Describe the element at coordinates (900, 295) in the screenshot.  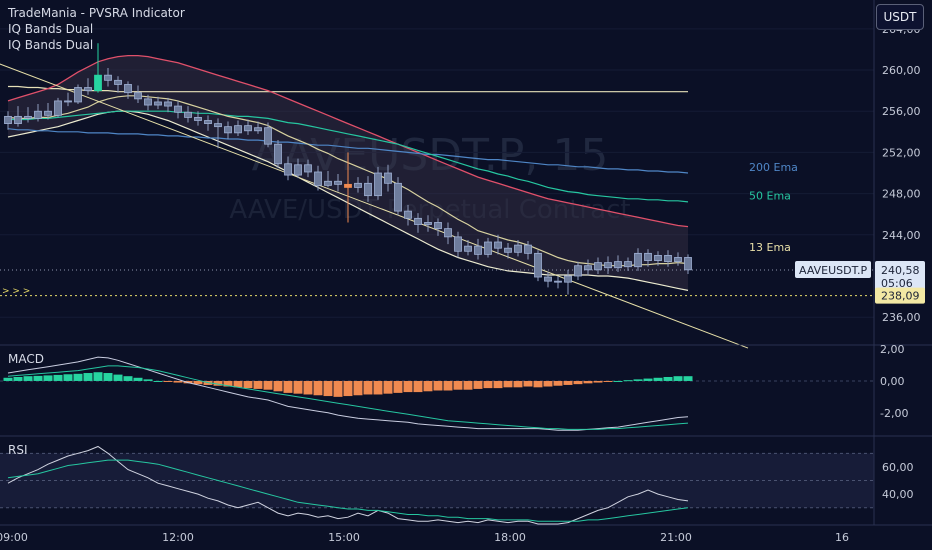
I see `level-tag-bg` at that location.